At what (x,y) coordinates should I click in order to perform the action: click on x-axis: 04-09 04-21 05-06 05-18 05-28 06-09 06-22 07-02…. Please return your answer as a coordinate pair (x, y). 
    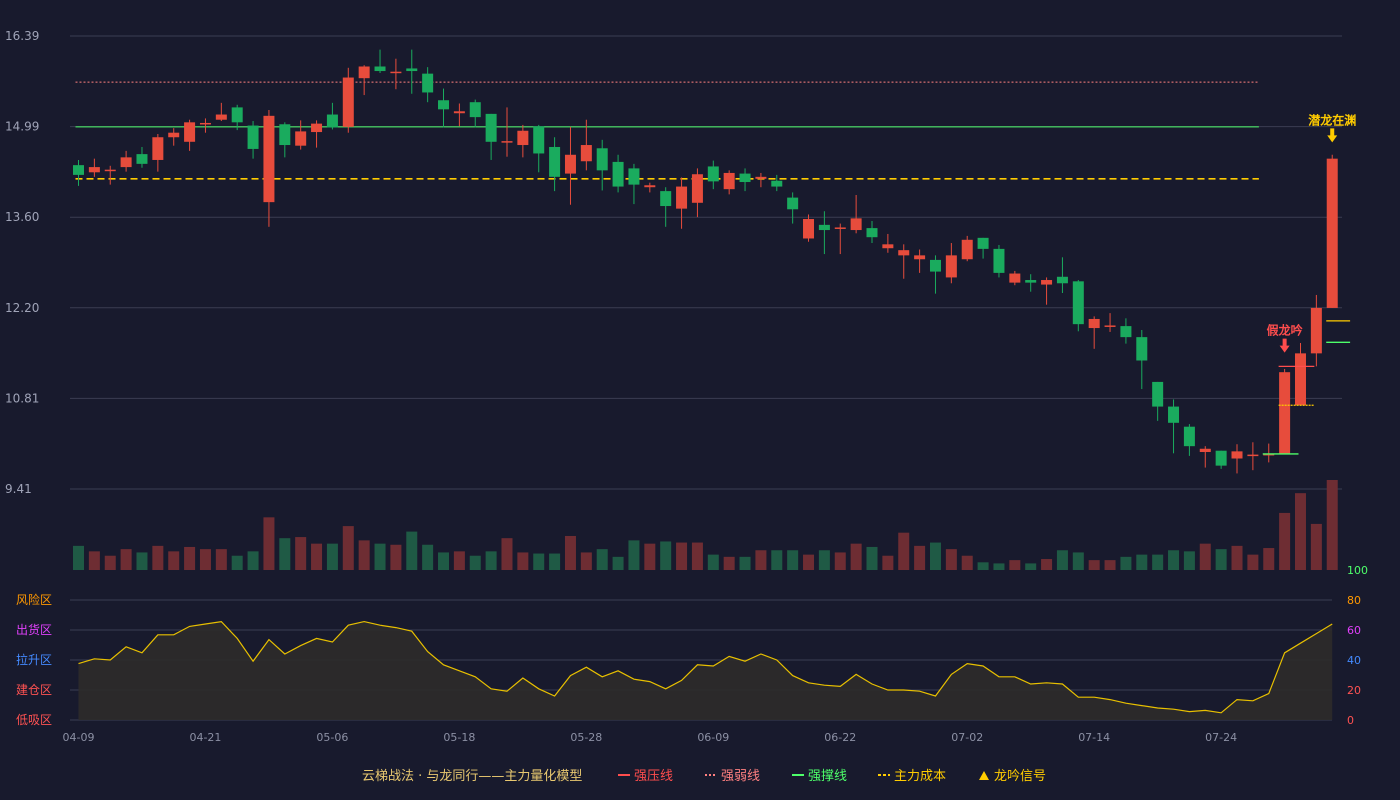
    Looking at the image, I should click on (650, 737).